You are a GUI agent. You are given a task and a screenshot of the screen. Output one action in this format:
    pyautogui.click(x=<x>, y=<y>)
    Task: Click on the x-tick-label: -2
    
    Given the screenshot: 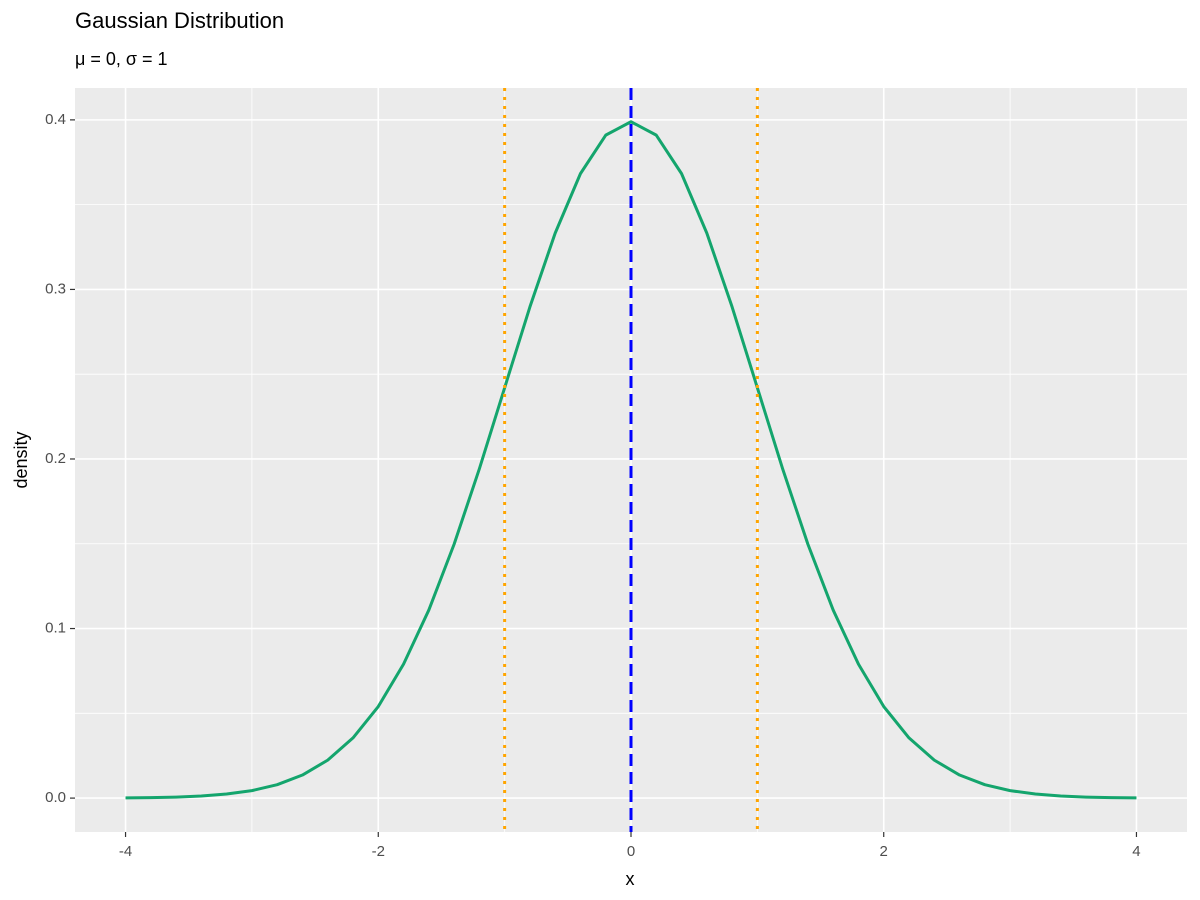 What is the action you would take?
    pyautogui.click(x=378, y=851)
    